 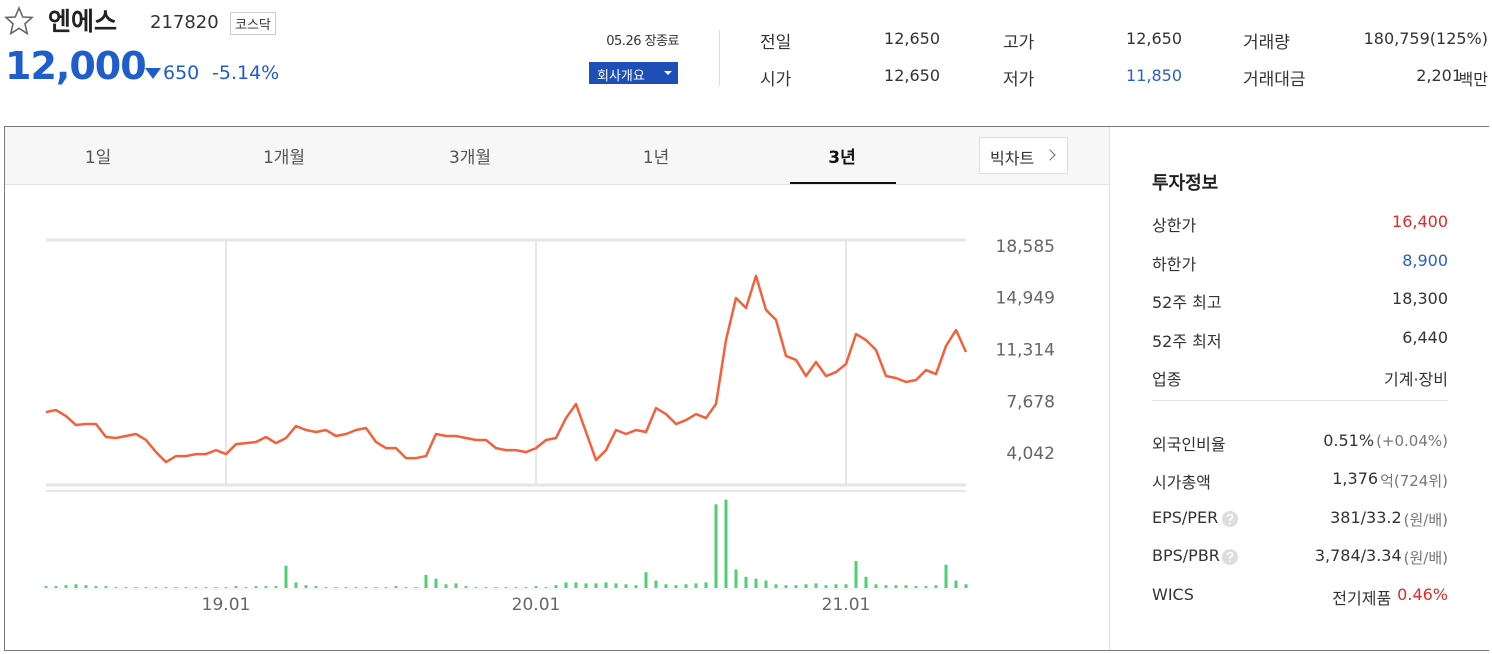 I want to click on star-icon, so click(x=19, y=21).